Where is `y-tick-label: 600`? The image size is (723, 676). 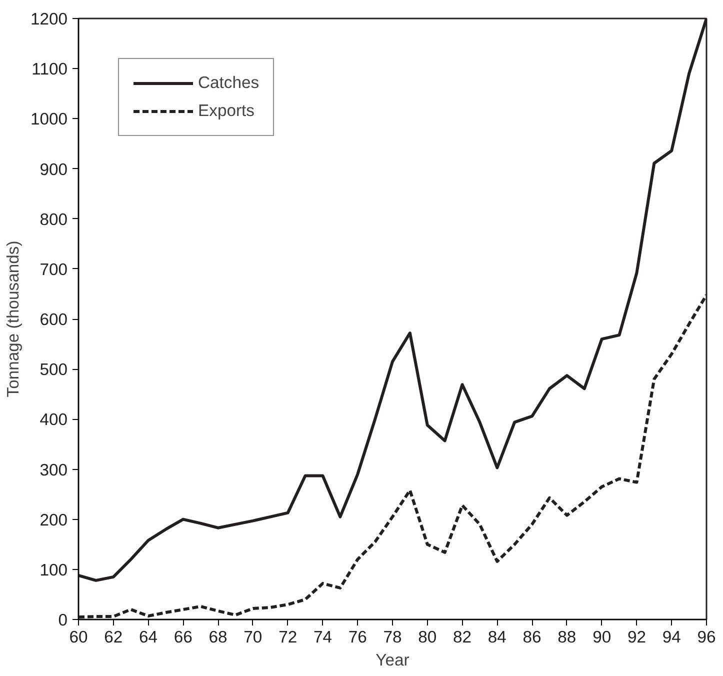 y-tick-label: 600 is located at coordinates (54, 319).